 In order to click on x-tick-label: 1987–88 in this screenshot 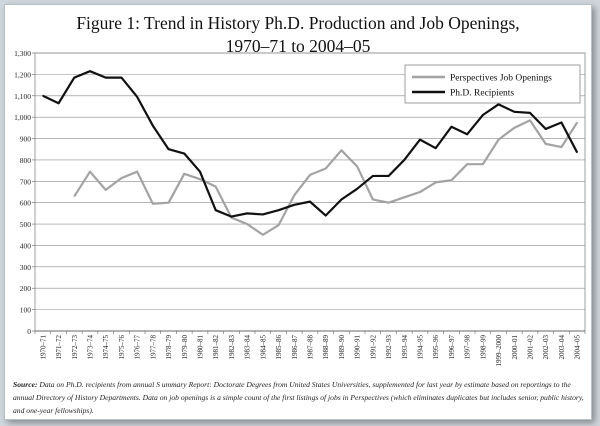, I will do `click(311, 347)`.